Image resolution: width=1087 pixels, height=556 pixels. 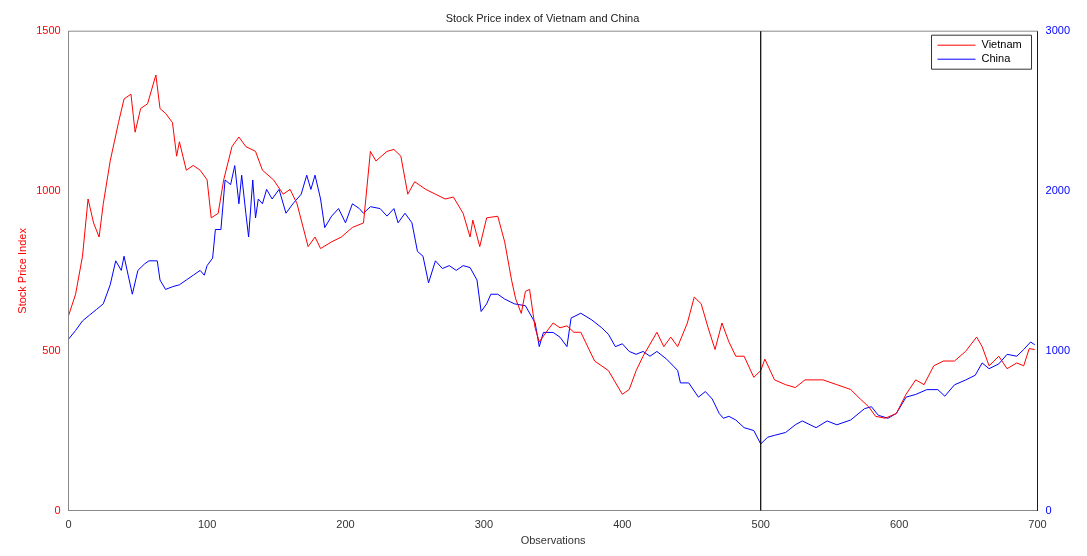 I want to click on legend-label: China, so click(x=996, y=58).